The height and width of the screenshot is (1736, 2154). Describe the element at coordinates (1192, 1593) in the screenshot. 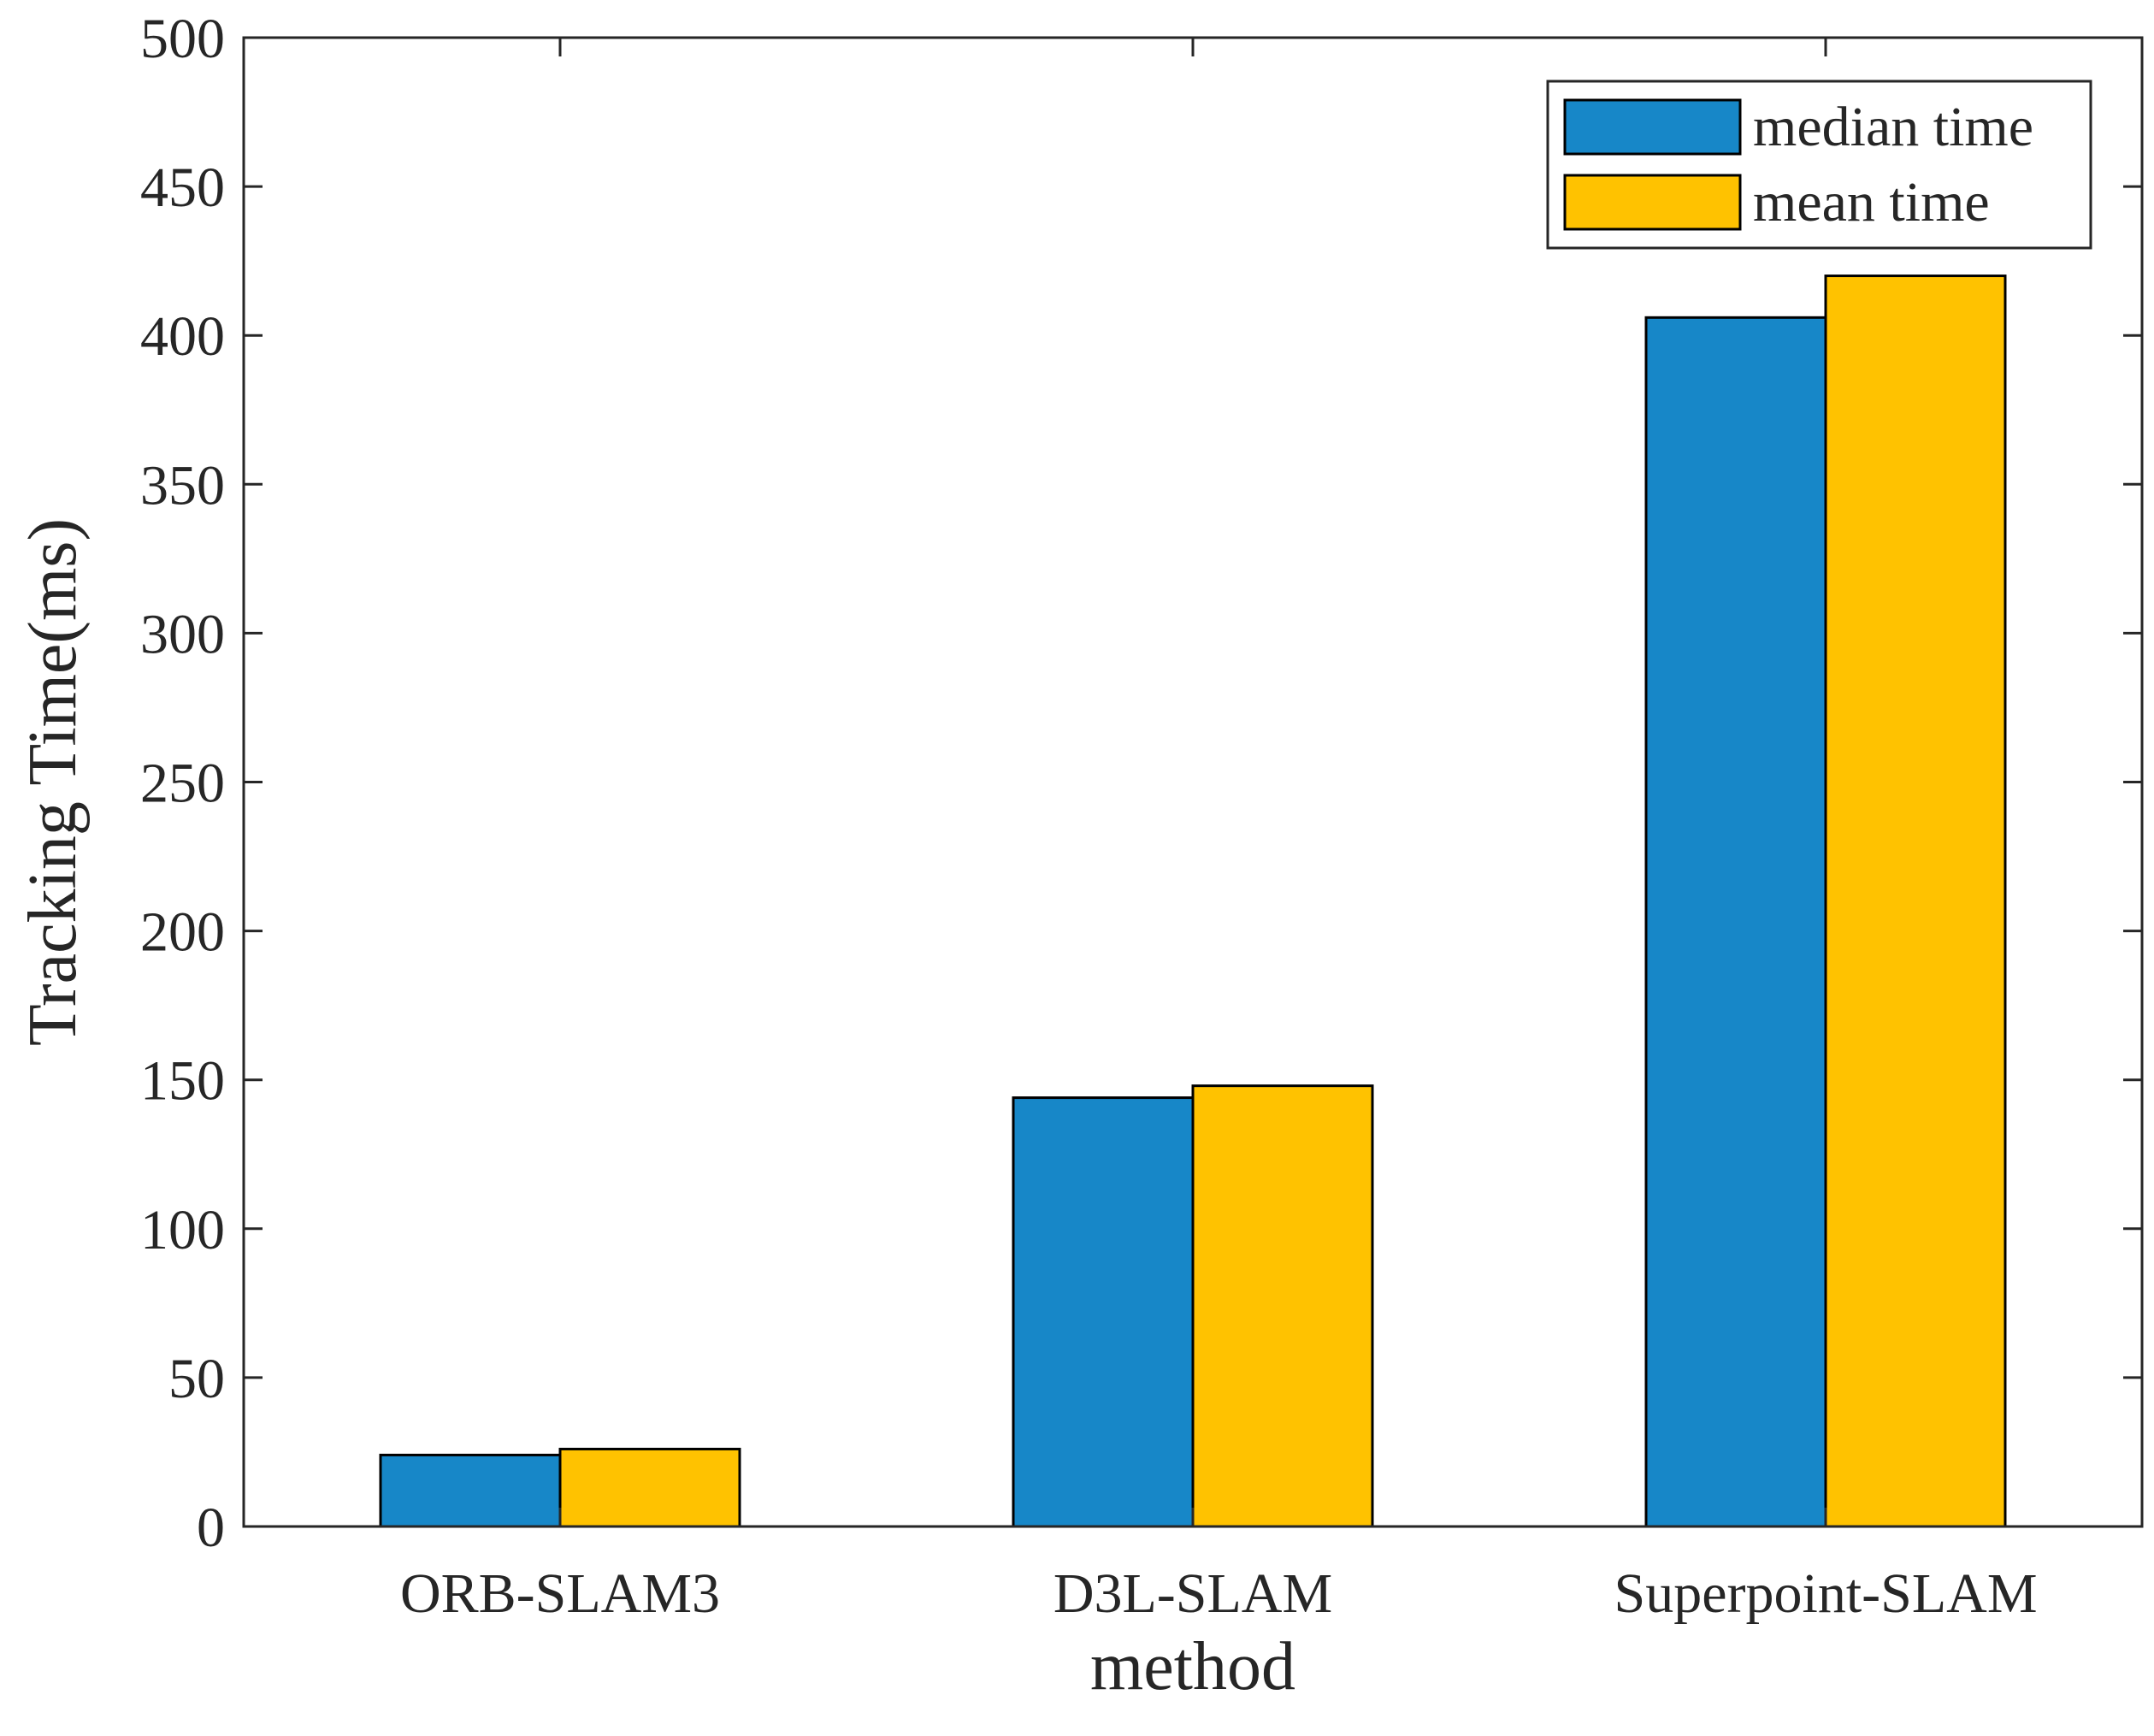

I see `x-tick-label: D3L-SLAM` at that location.